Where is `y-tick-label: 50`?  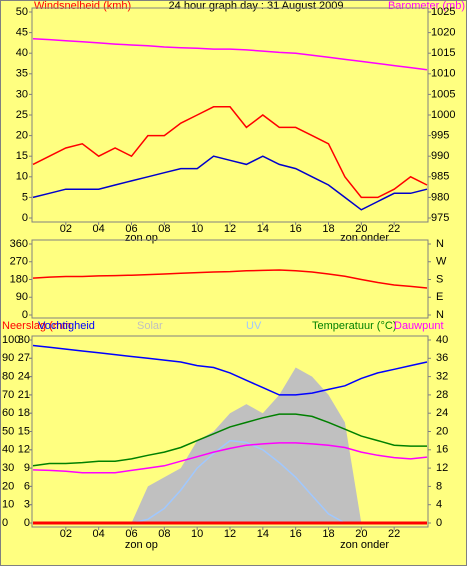 y-tick-label: 50 is located at coordinates (8, 431).